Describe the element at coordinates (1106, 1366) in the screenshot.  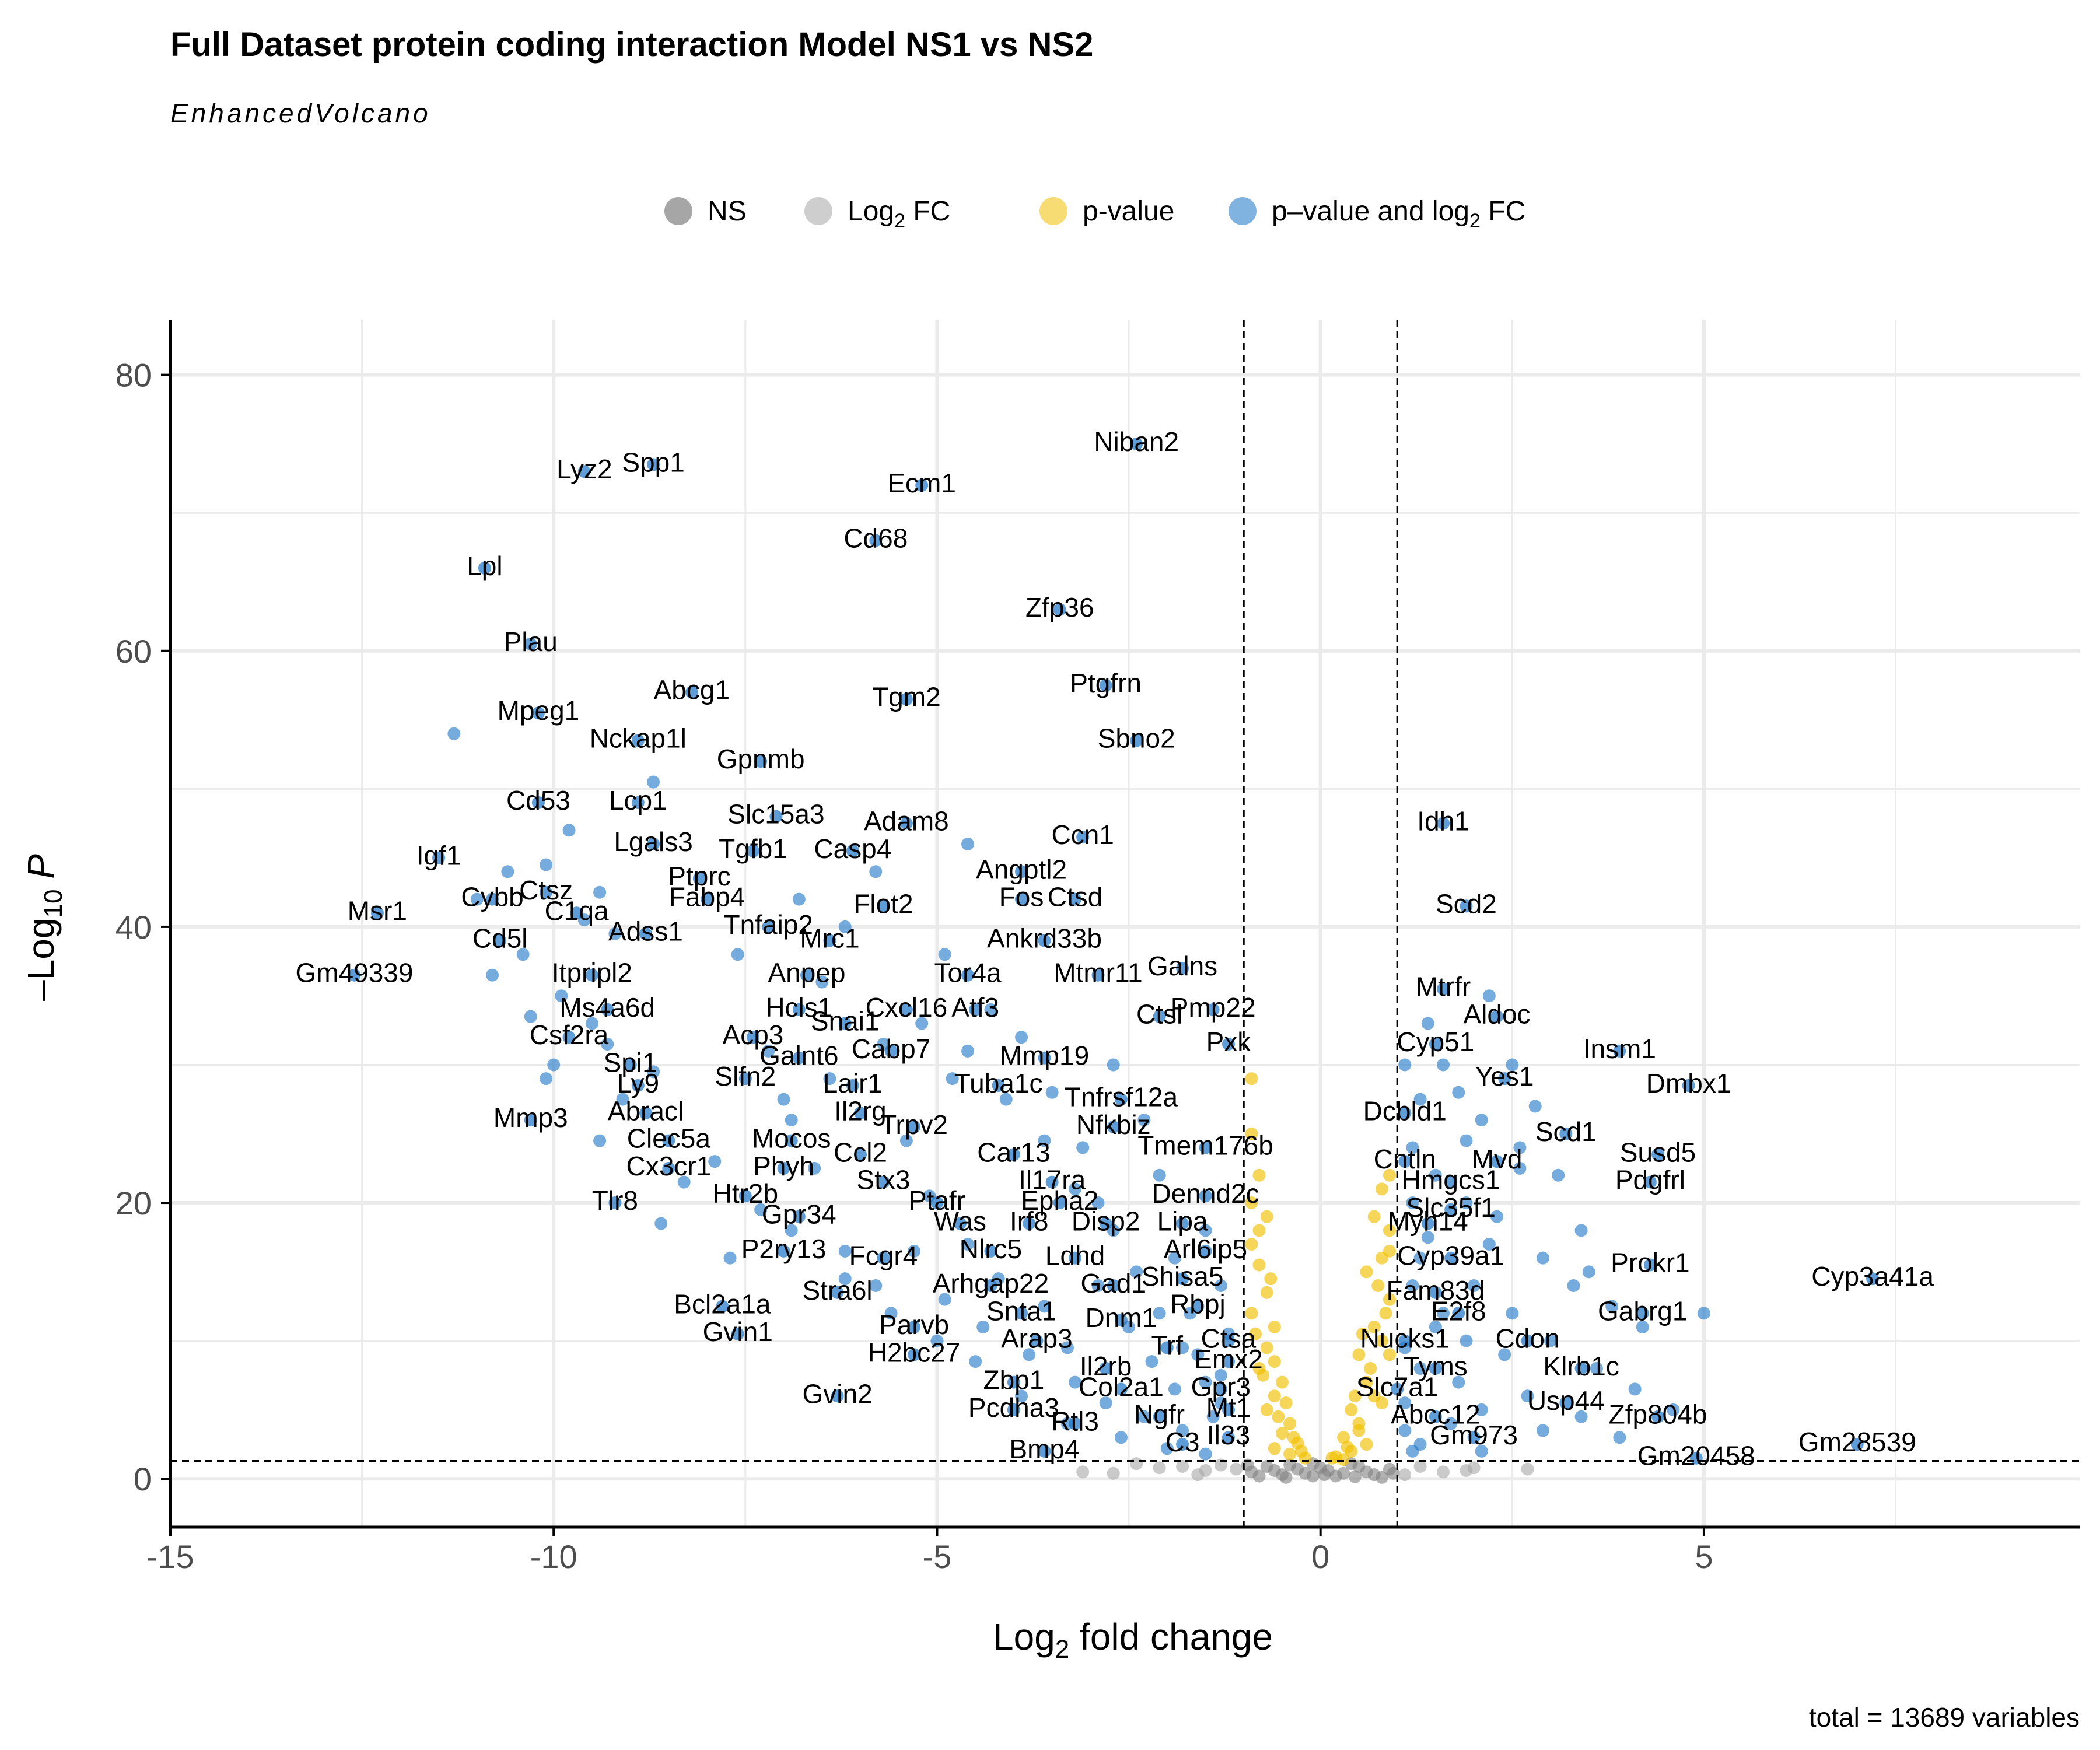
I see `gene-label: Il2rb` at that location.